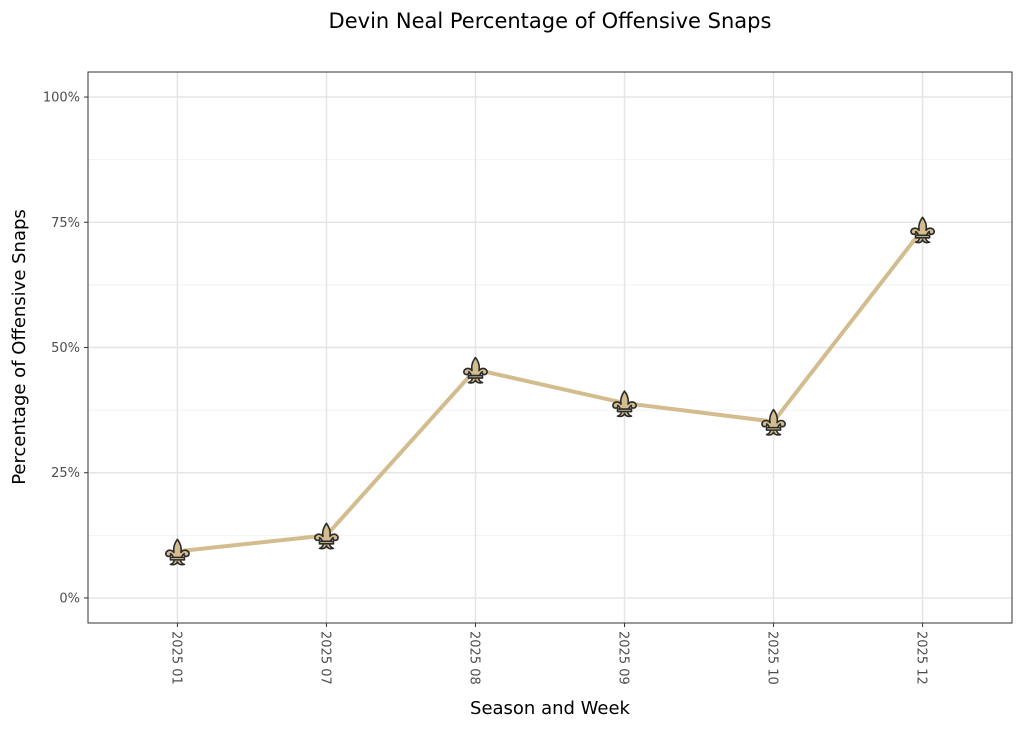  I want to click on y-tick-label: 100%, so click(61, 98).